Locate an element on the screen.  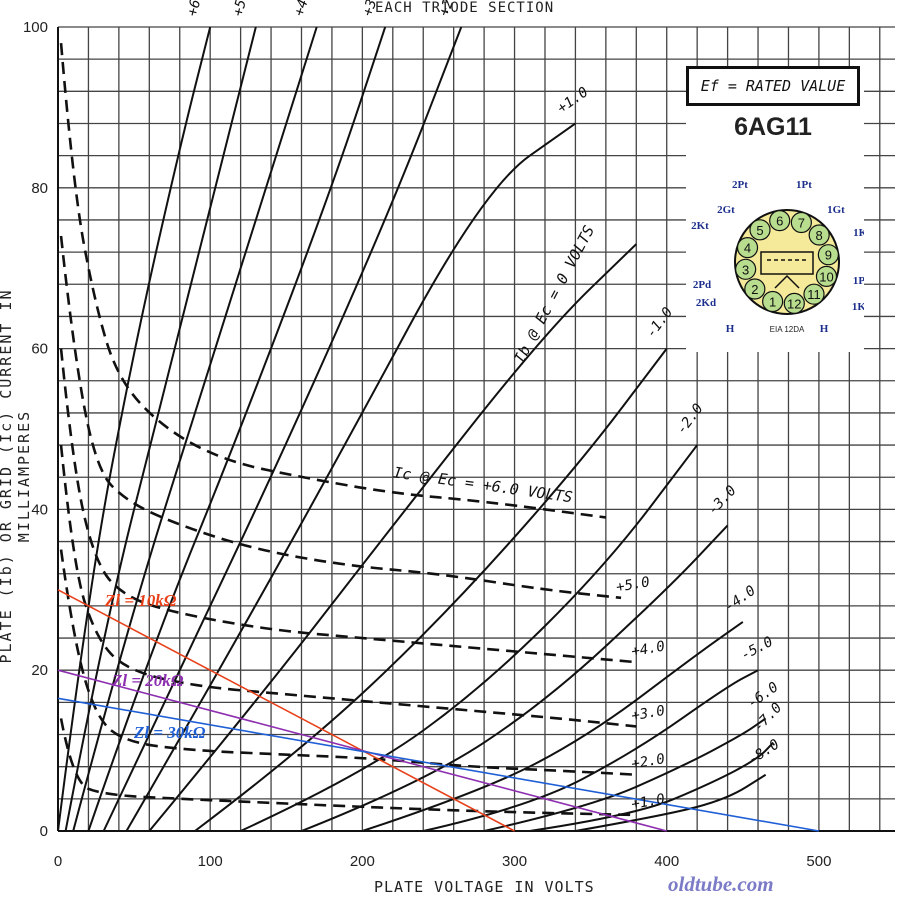
y-tick-label: 100 is located at coordinates (35, 27).